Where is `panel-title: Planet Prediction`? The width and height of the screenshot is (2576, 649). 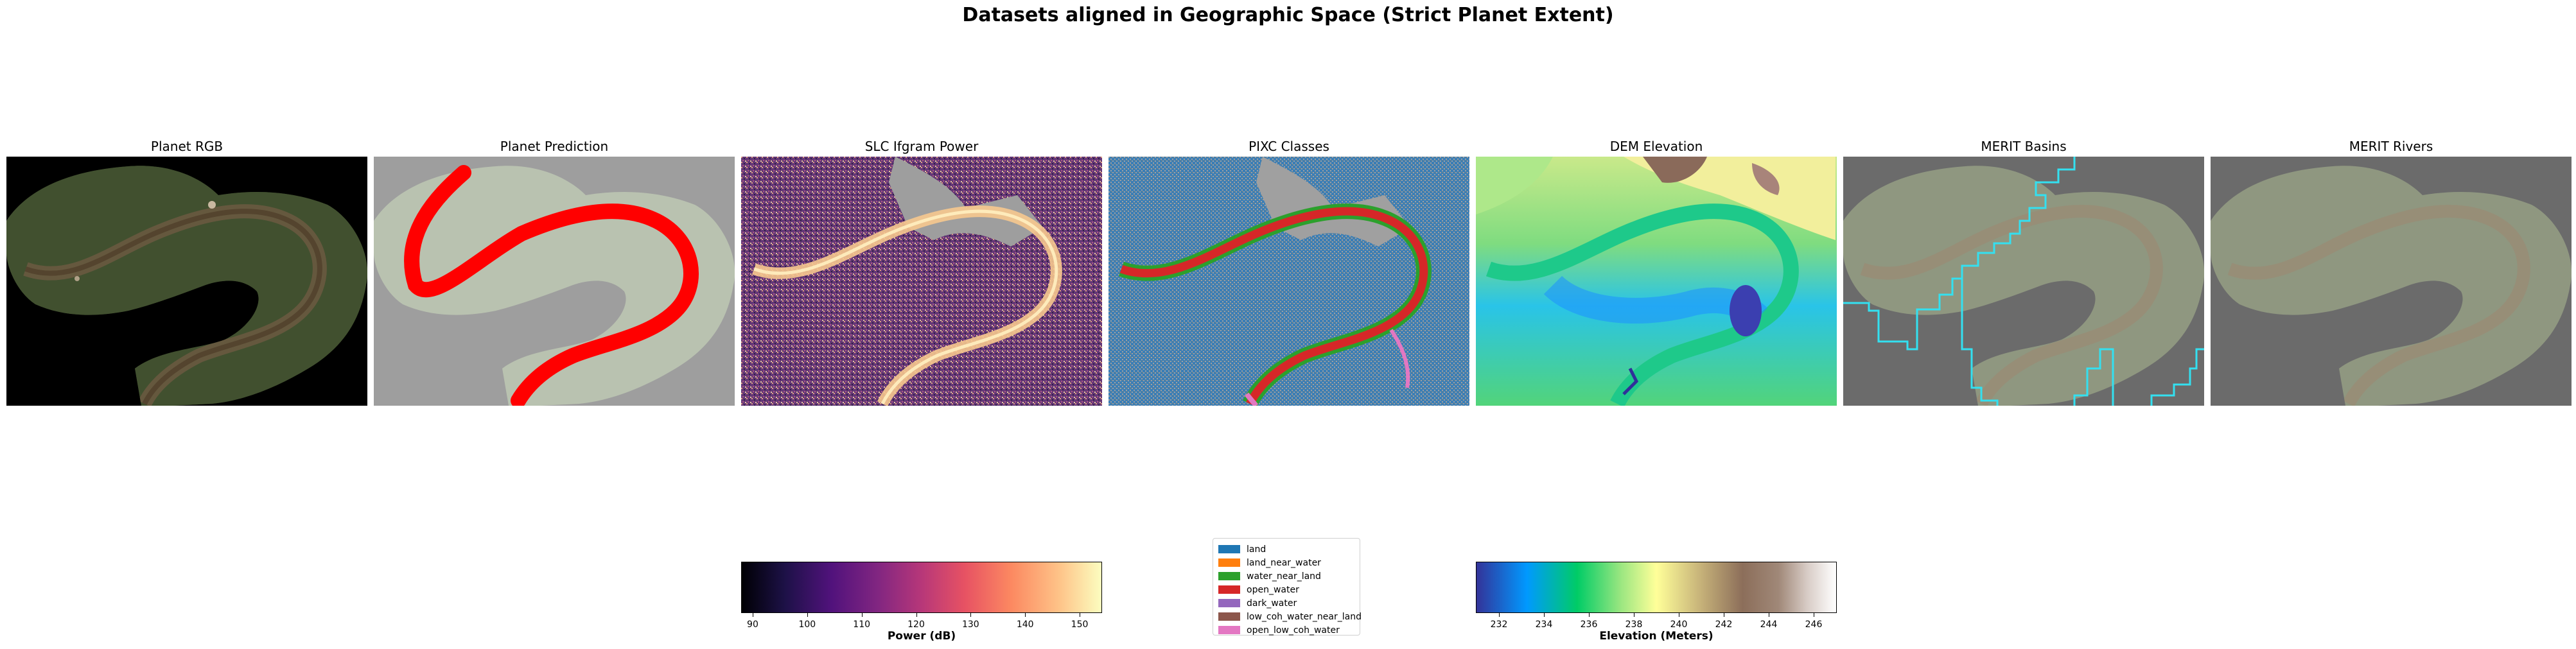
panel-title: Planet Prediction is located at coordinates (554, 146).